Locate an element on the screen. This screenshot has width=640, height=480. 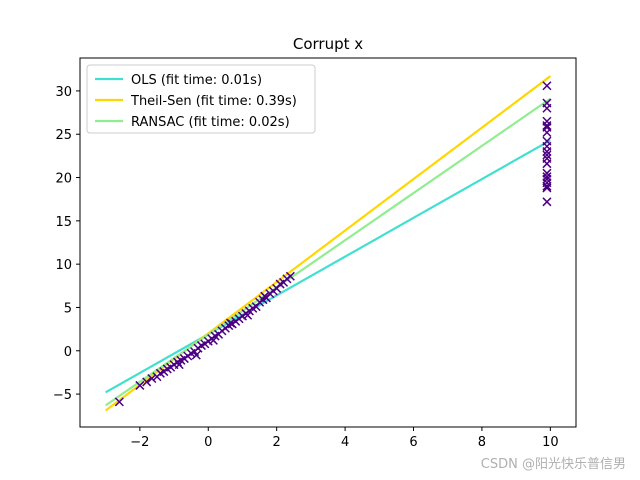
x-tick-label: 10 is located at coordinates (550, 442).